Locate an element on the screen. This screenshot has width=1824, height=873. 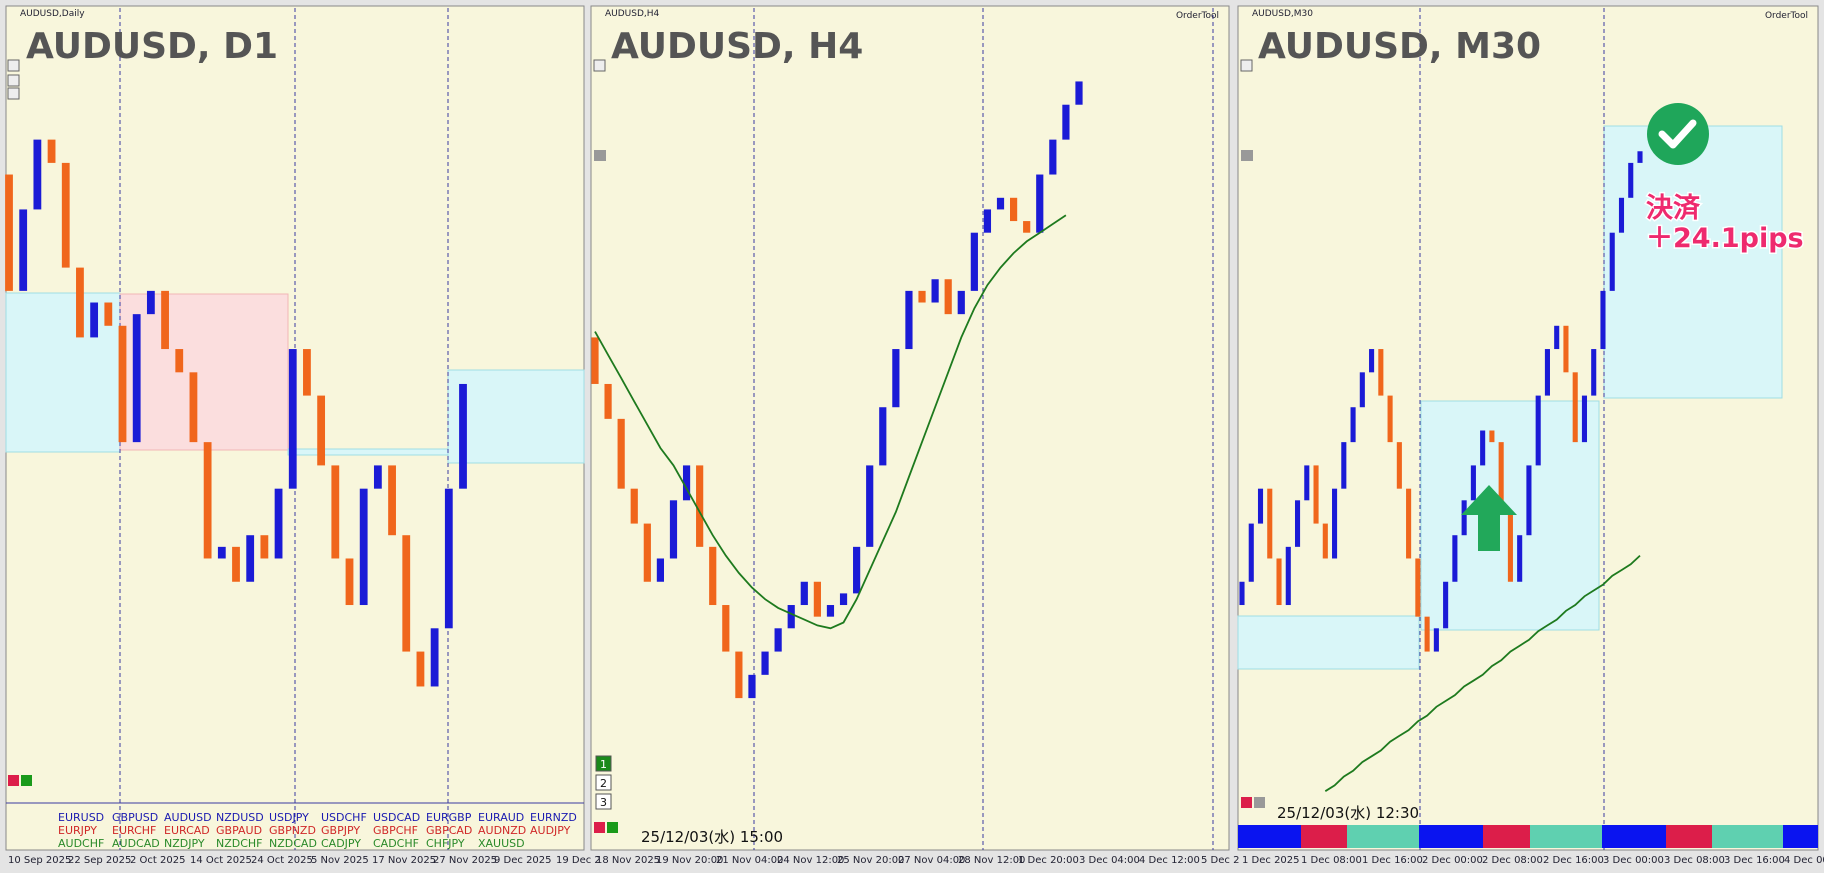
x-label: 3 Dec 04:00 is located at coordinates (1109, 860).